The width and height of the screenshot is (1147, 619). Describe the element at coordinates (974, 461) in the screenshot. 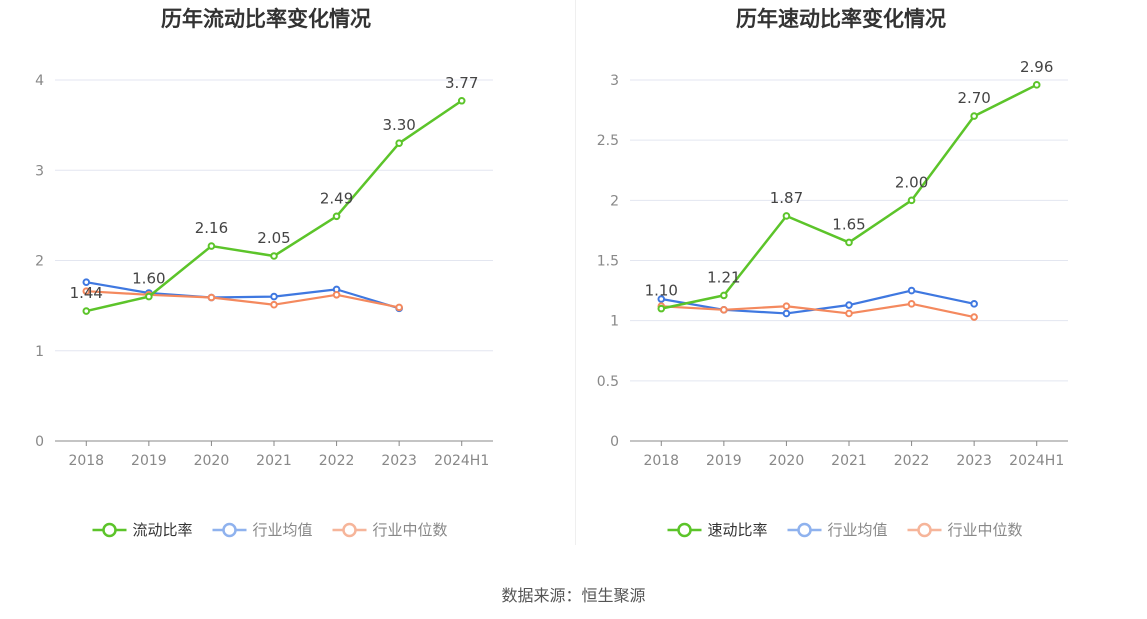

I see `quick-ratio-xtick-label: 2023` at that location.